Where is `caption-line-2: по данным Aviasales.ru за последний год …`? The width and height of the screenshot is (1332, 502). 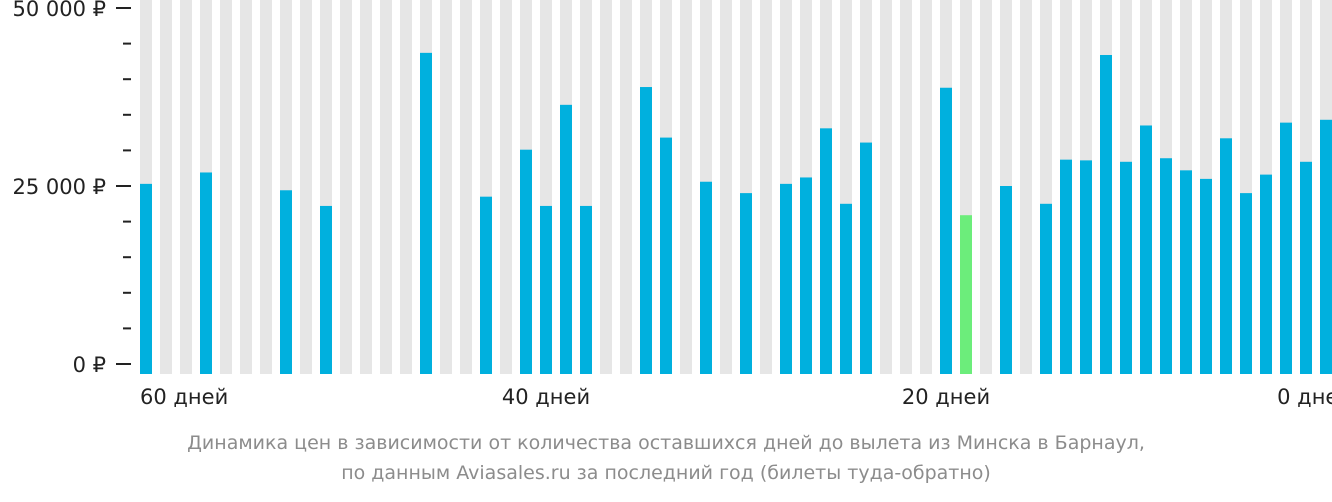 caption-line-2: по данным Aviasales.ru за последний год … is located at coordinates (666, 473).